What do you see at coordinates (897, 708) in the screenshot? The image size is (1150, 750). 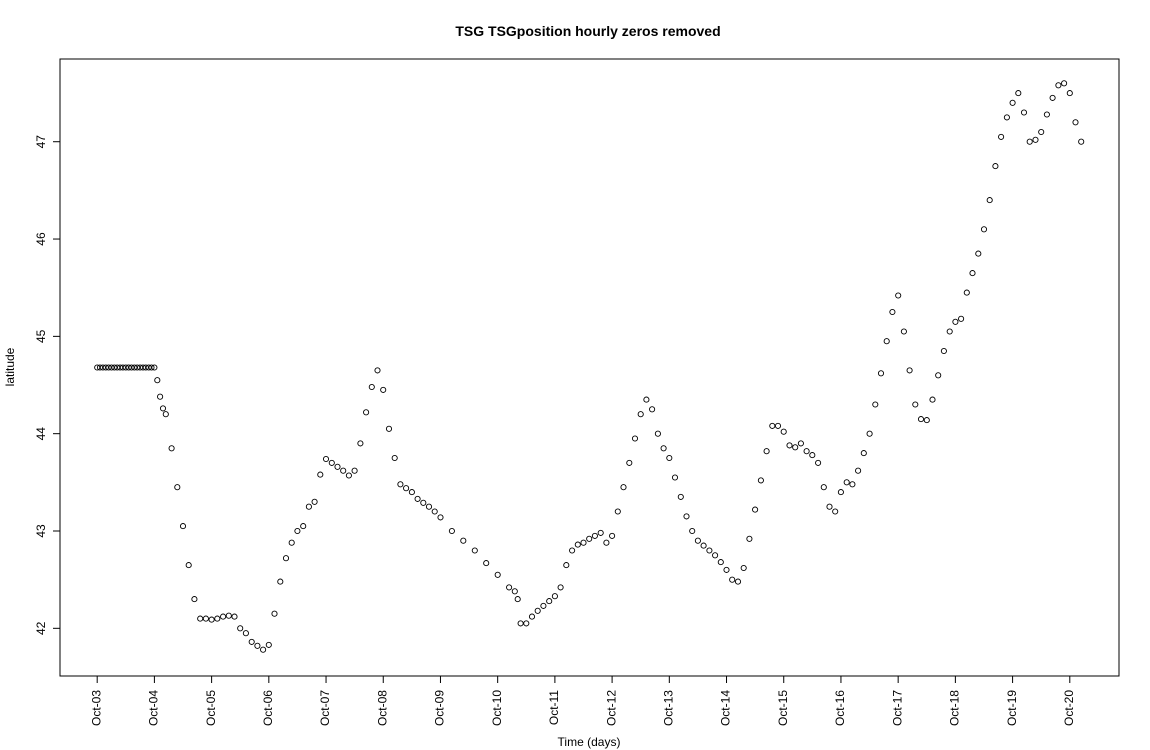 I see `x-tick-label: Oct-17` at bounding box center [897, 708].